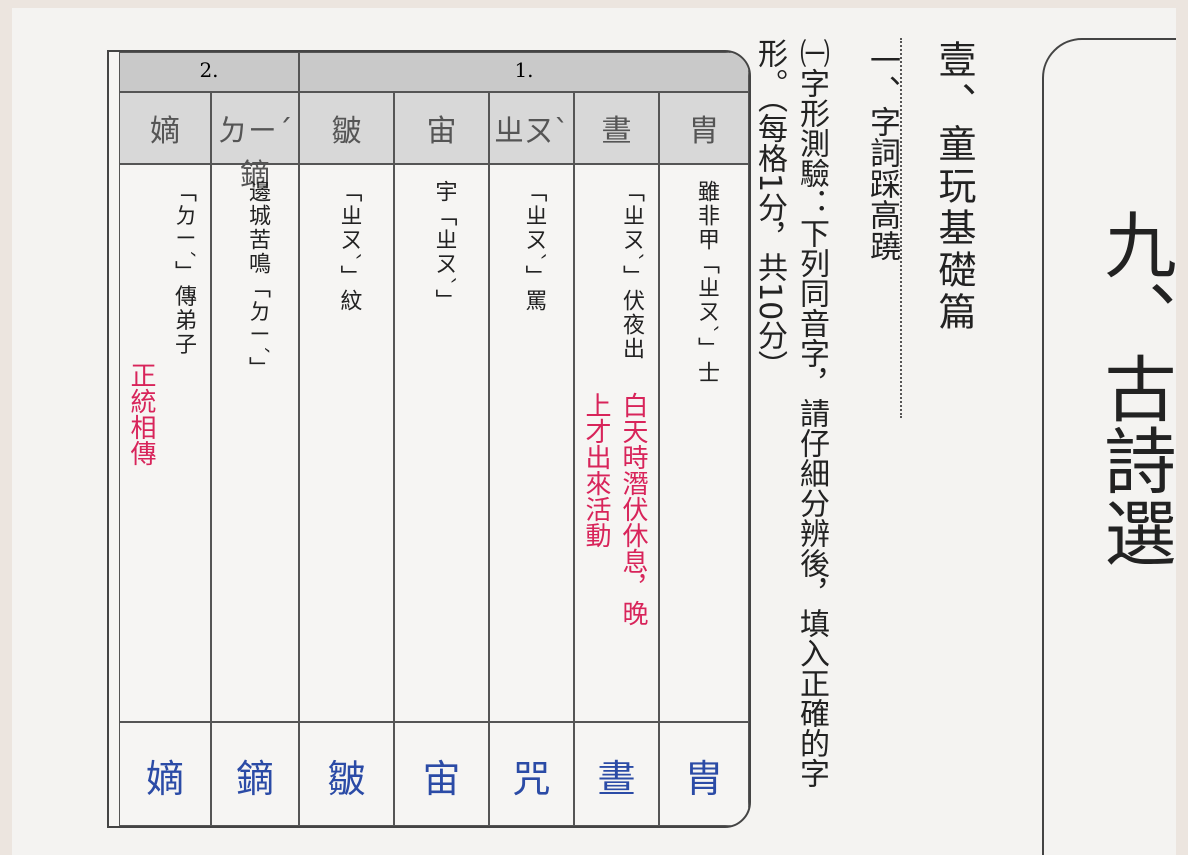  I want to click on group-label: 1., so click(524, 70).